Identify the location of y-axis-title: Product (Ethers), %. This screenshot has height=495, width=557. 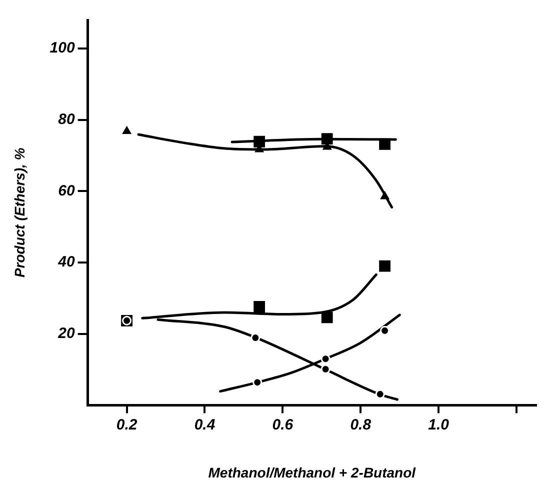
(19, 212).